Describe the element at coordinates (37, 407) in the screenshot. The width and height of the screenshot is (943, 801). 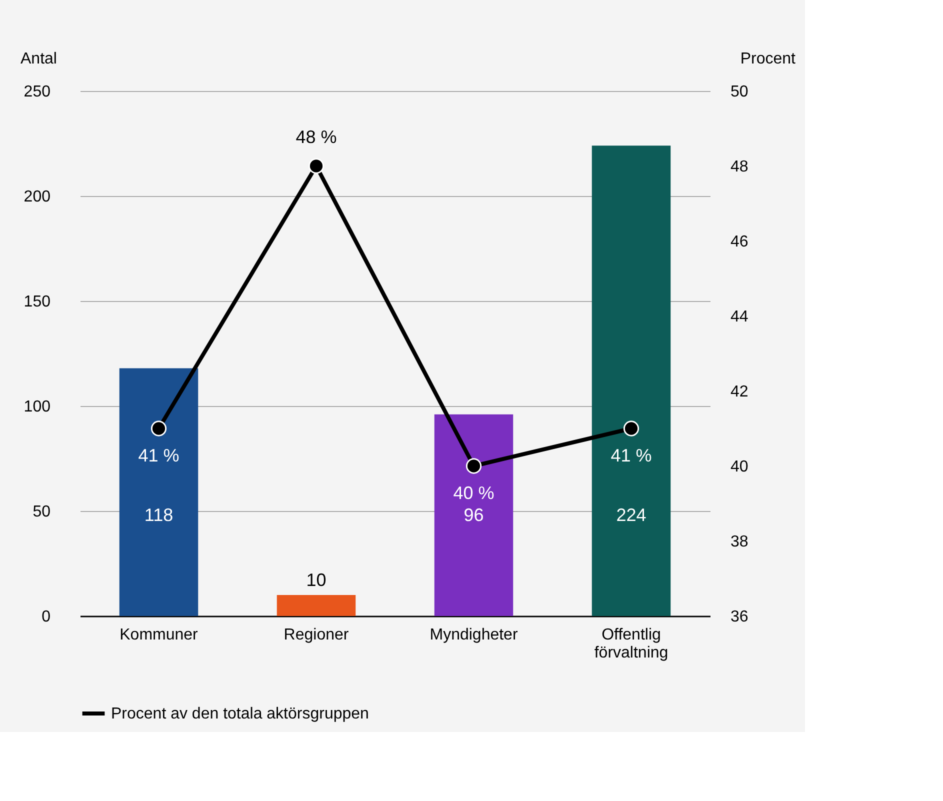
I see `y-tick-label: 100` at that location.